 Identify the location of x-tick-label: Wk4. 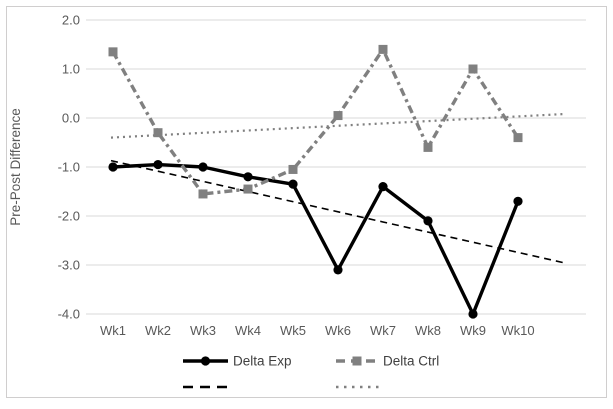
(248, 330).